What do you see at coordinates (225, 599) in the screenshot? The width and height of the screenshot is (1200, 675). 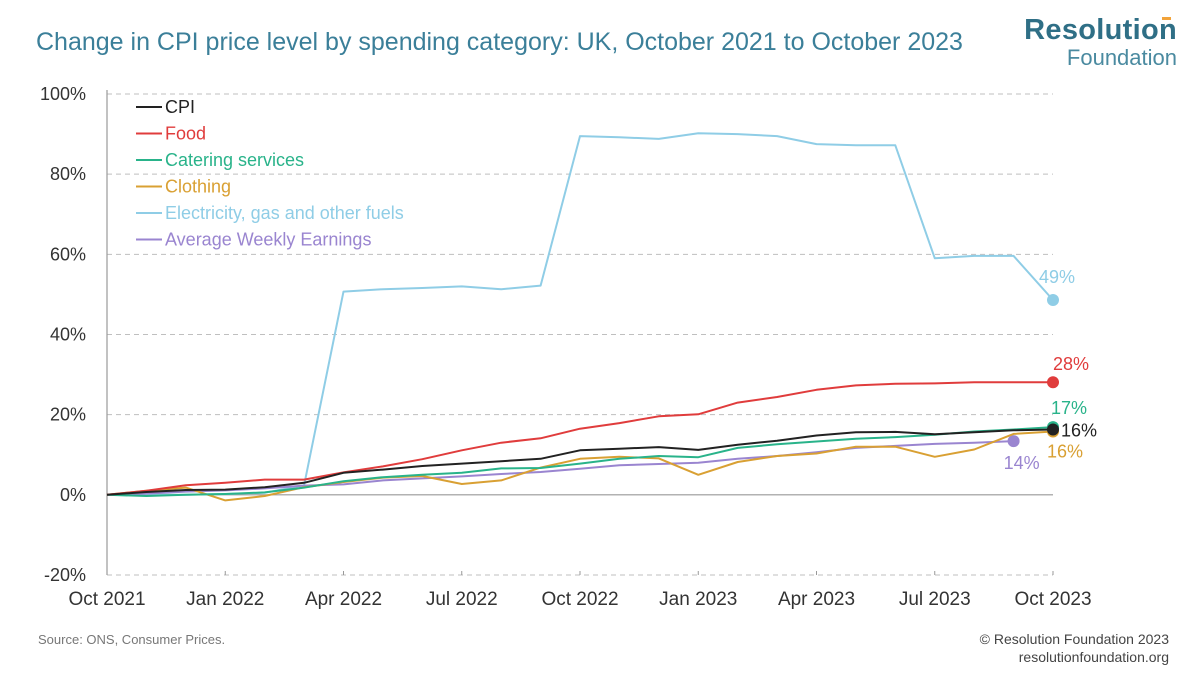 I see `x-tick-label: Jan 2022` at bounding box center [225, 599].